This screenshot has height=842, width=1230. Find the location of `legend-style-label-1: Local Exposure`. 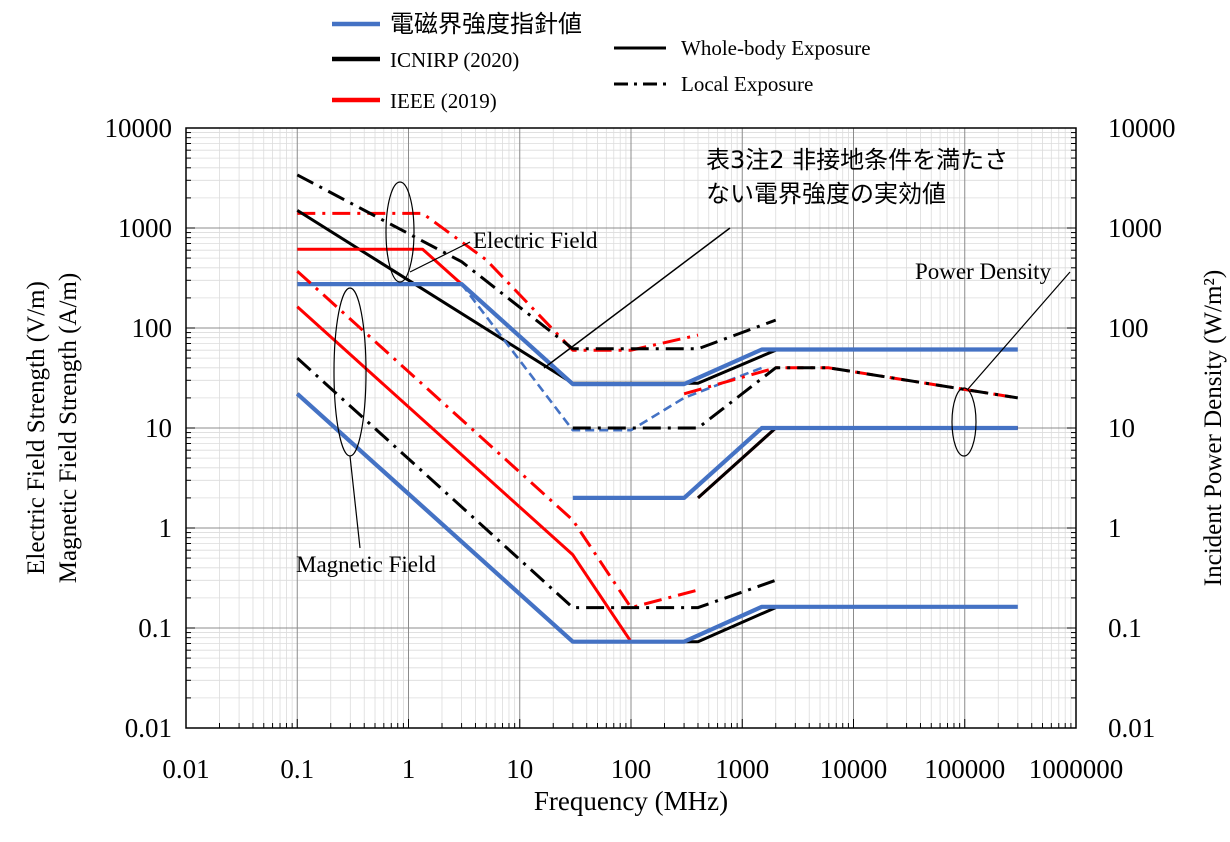

legend-style-label-1: Local Exposure is located at coordinates (747, 84).